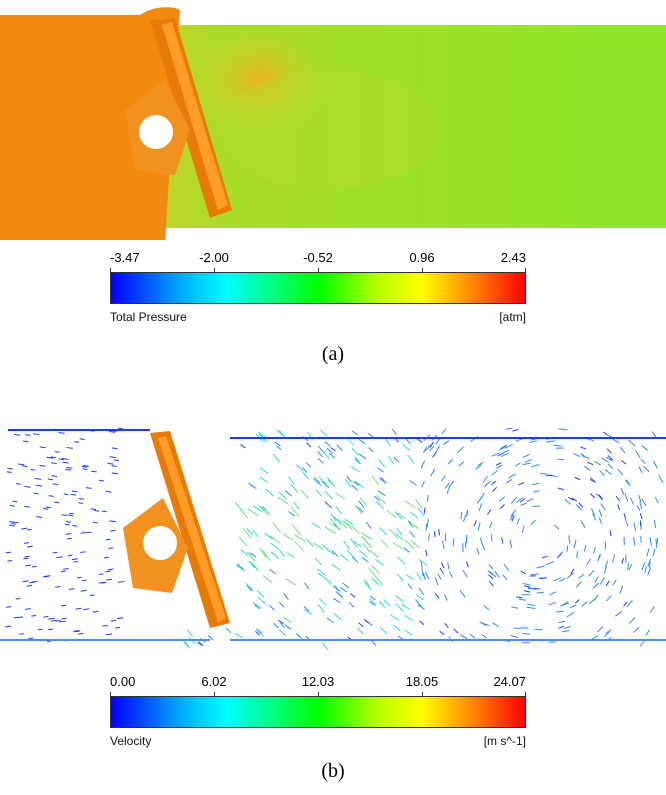 The image size is (666, 795). I want to click on velocity-tick: 6.02, so click(214, 681).